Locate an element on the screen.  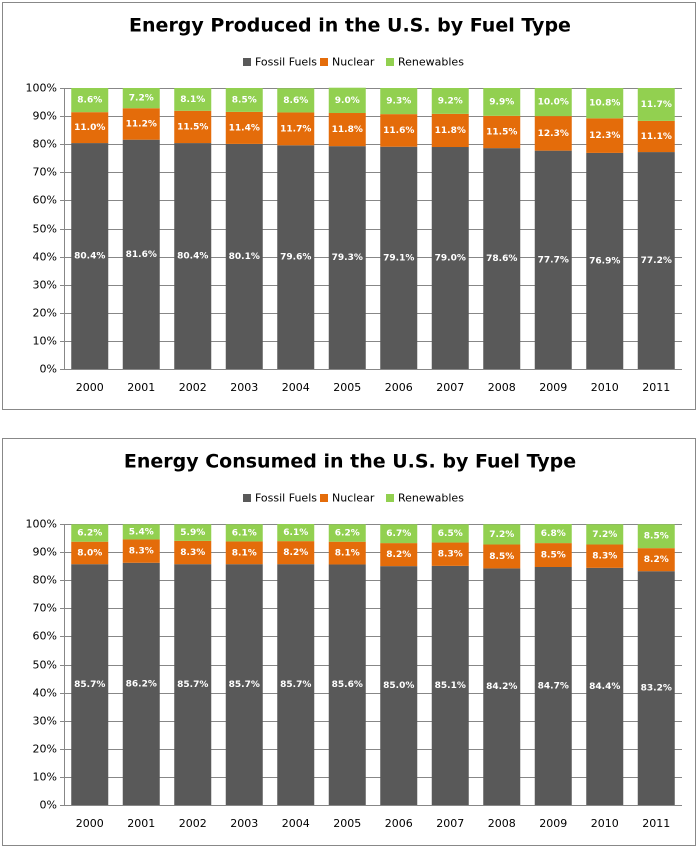
value-label: 85.0% is located at coordinates (398, 686).